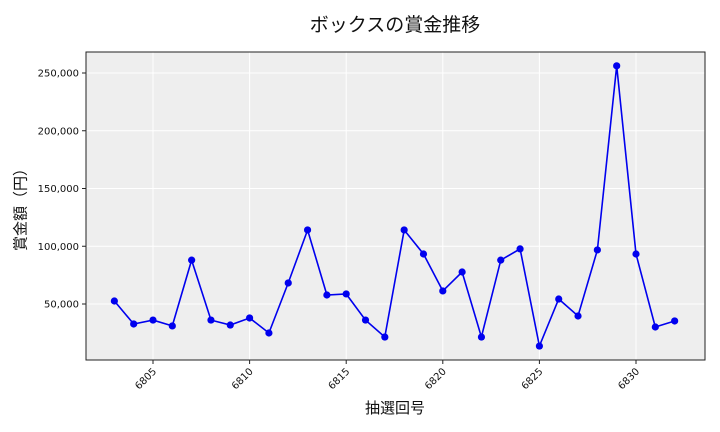 The width and height of the screenshot is (720, 432). What do you see at coordinates (146, 379) in the screenshot?
I see `x-tick-label: 6805` at bounding box center [146, 379].